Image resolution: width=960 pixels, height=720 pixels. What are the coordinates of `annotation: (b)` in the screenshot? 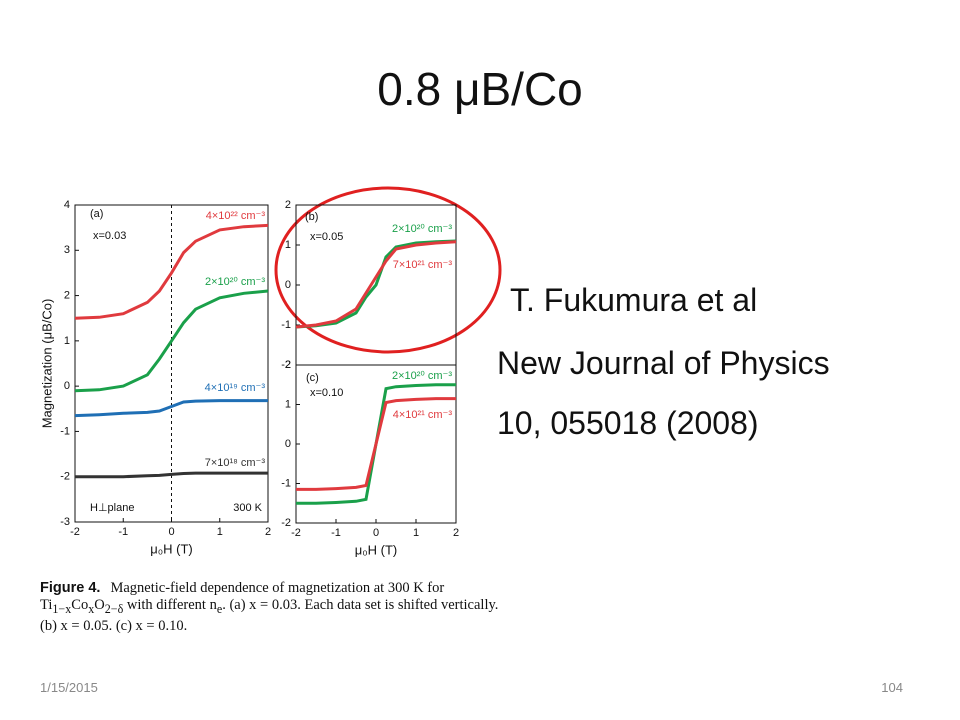 It's located at (311, 217).